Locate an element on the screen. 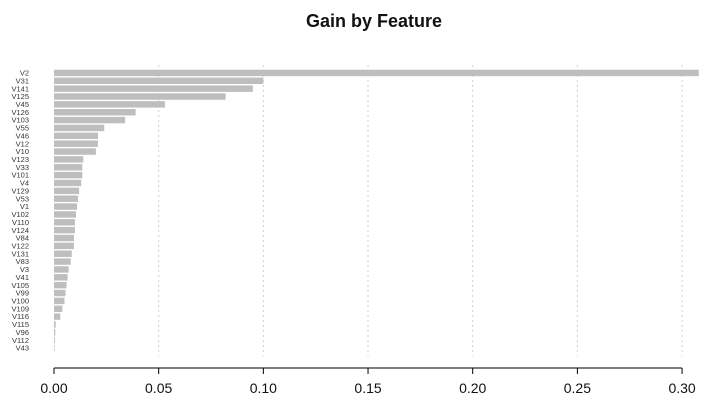  bar-V41 is located at coordinates (61, 277).